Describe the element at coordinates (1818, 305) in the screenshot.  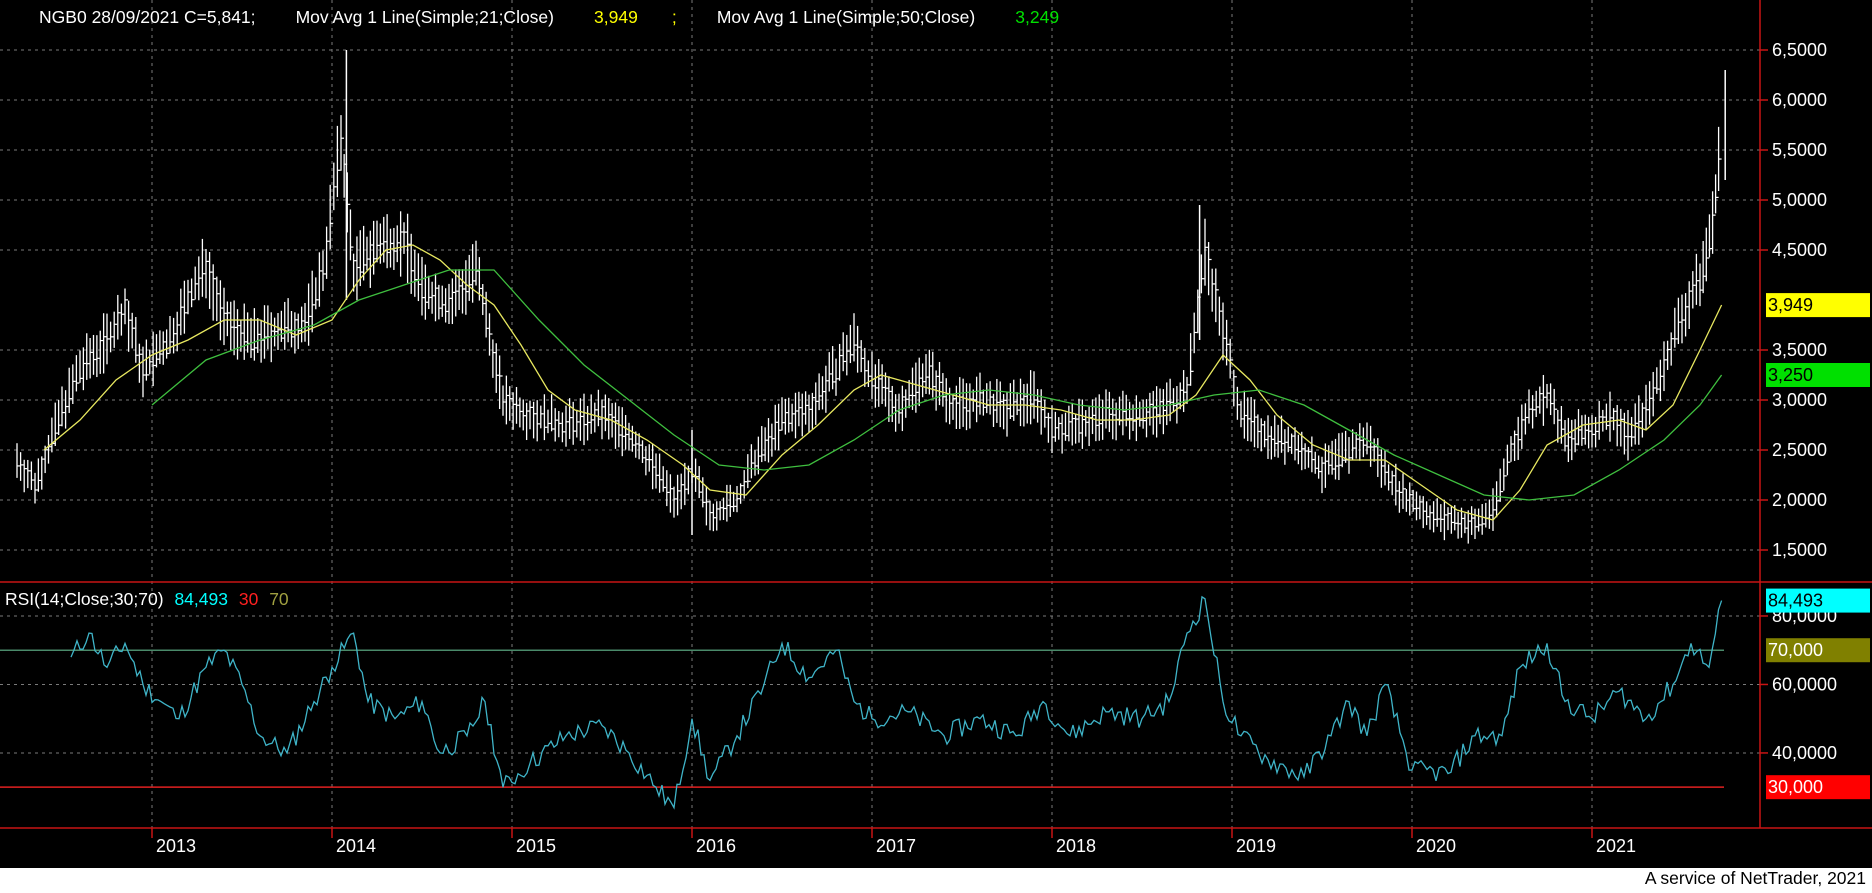
I see `ma21-badge-box` at that location.